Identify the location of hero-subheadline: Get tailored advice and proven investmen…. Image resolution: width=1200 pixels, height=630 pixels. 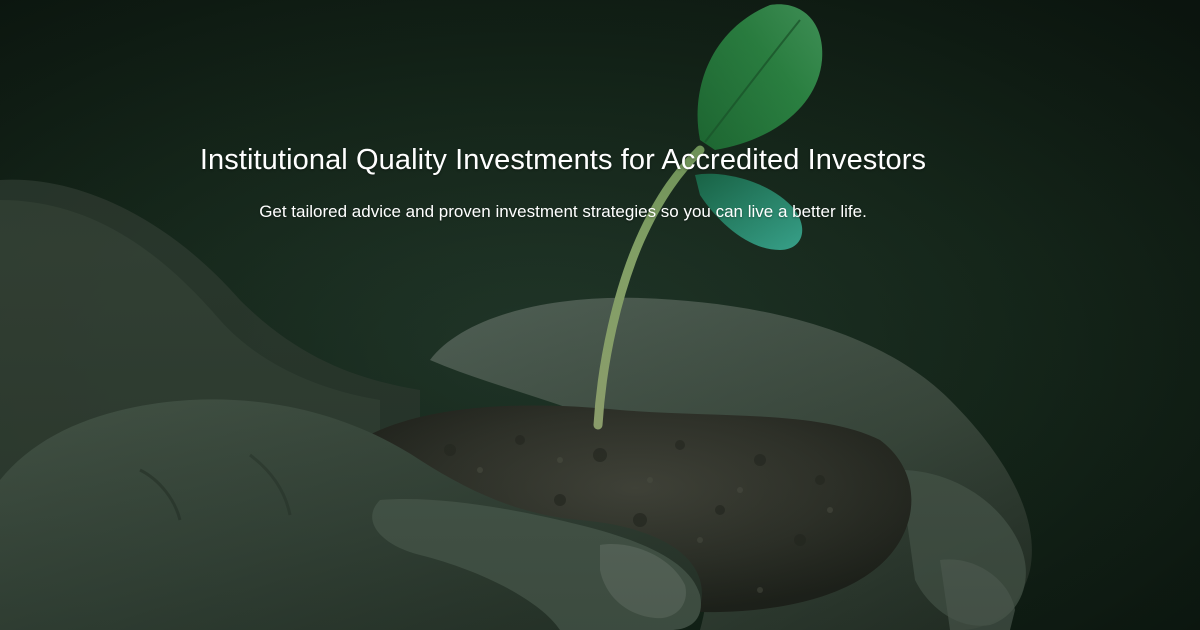
(563, 211).